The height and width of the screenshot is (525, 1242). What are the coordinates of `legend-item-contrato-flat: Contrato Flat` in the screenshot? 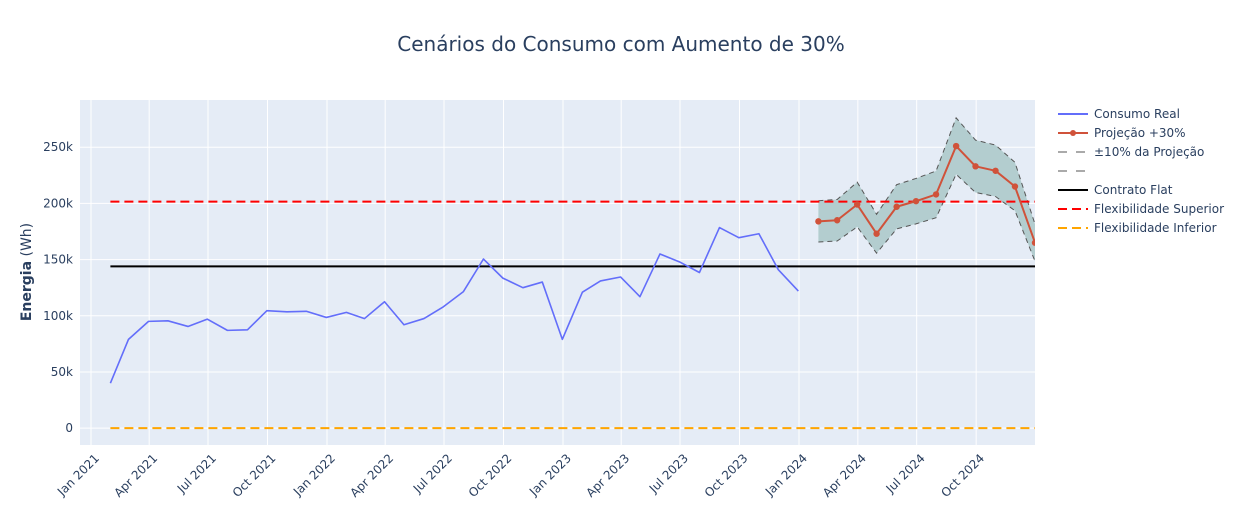 It's located at (1115, 190).